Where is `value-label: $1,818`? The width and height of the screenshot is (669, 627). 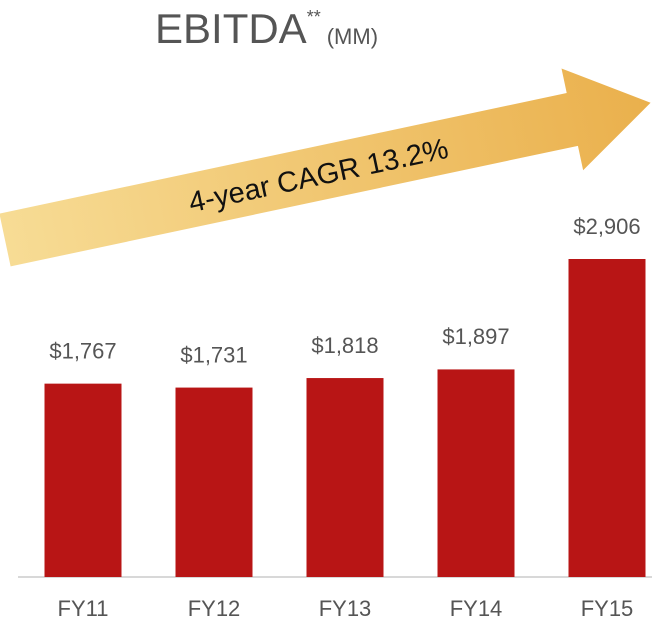
value-label: $1,818 is located at coordinates (344, 345).